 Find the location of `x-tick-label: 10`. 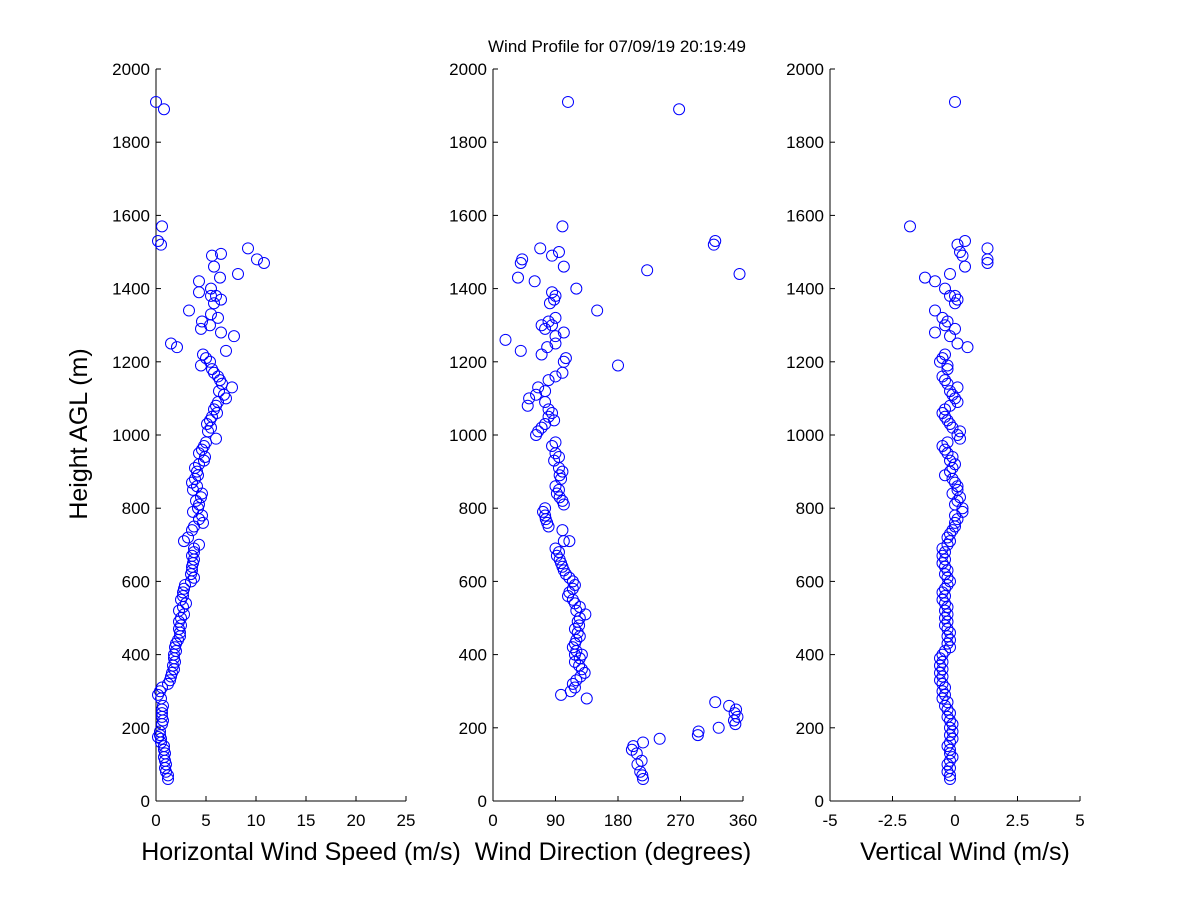

x-tick-label: 10 is located at coordinates (256, 820).